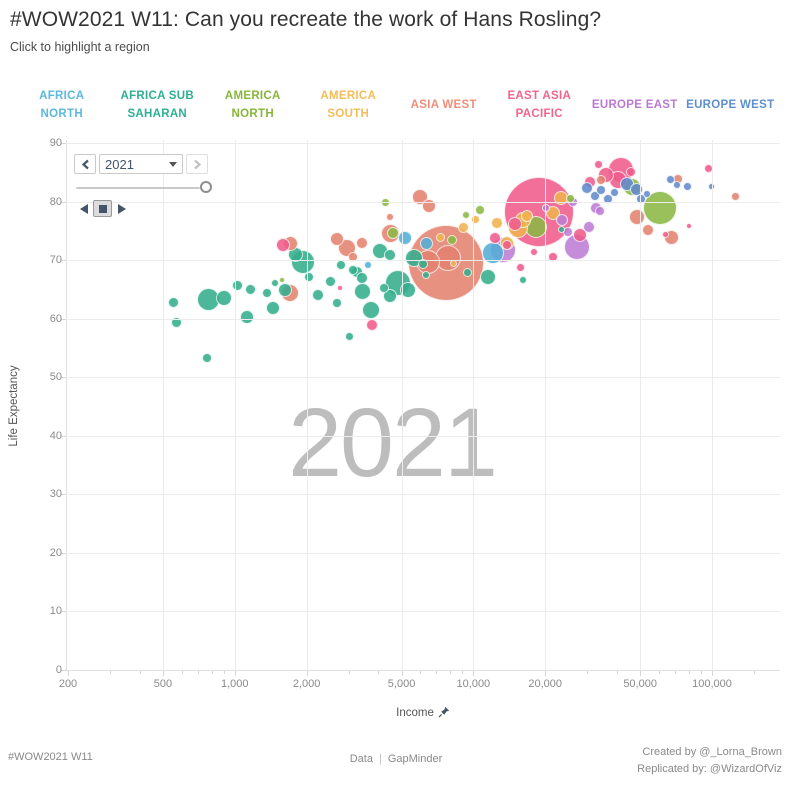 This screenshot has height=792, width=792. I want to click on step-forward-button, so click(121, 208).